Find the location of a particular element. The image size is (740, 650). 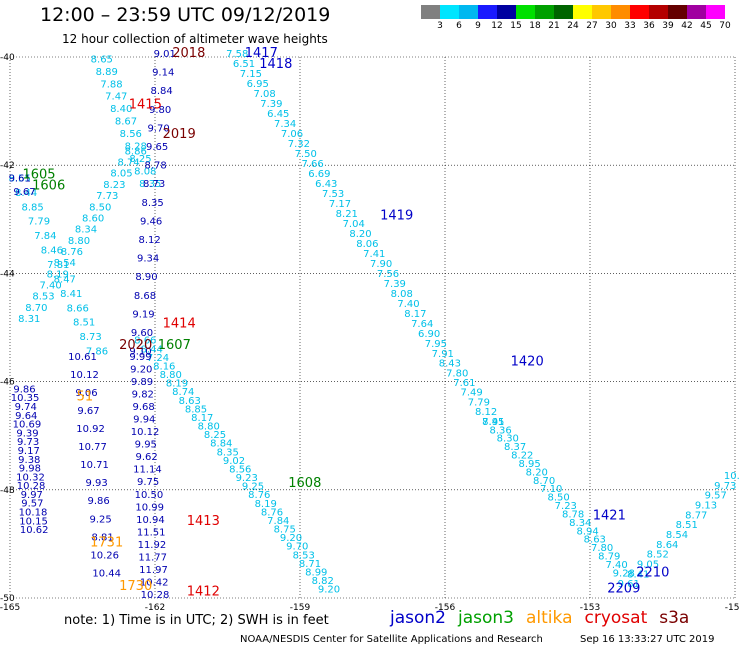

color-scale-label: 21 is located at coordinates (554, 26).